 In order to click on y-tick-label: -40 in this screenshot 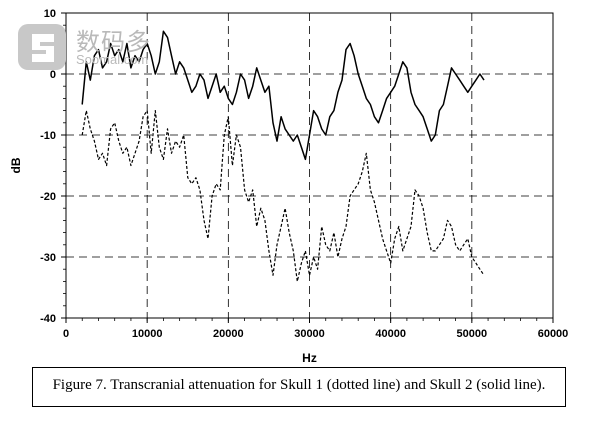, I will do `click(48, 319)`.